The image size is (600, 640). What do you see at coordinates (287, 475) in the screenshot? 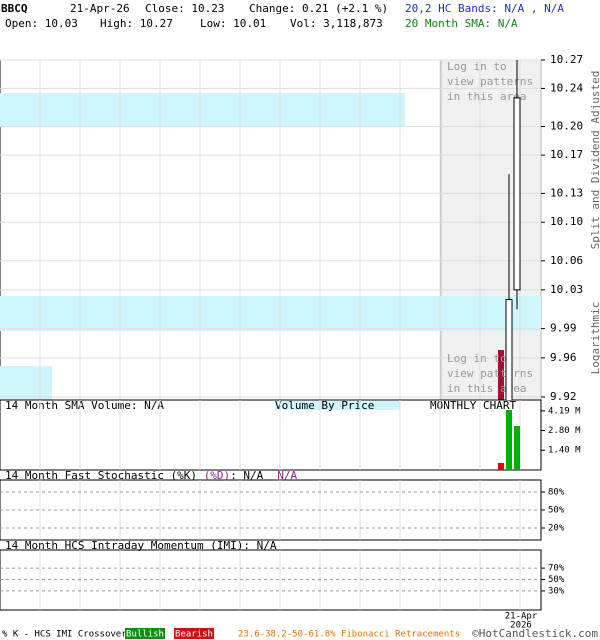
I see `title-part: N/A` at bounding box center [287, 475].